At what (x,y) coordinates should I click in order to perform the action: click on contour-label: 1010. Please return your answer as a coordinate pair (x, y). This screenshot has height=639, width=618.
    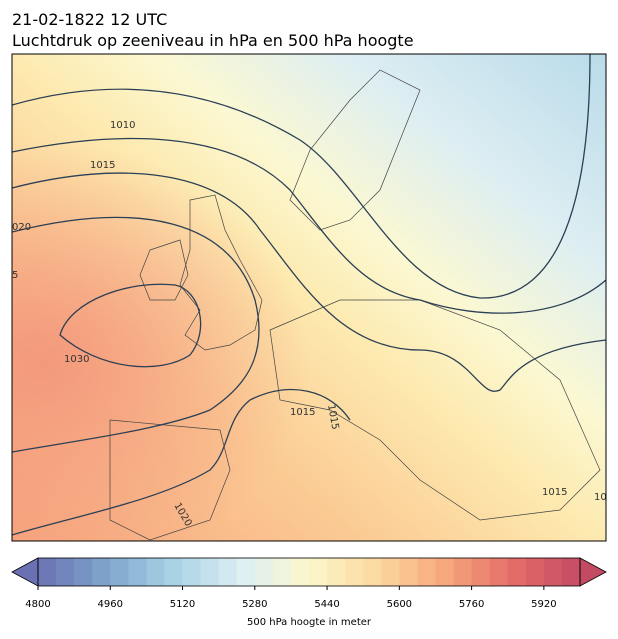
    Looking at the image, I should click on (122, 125).